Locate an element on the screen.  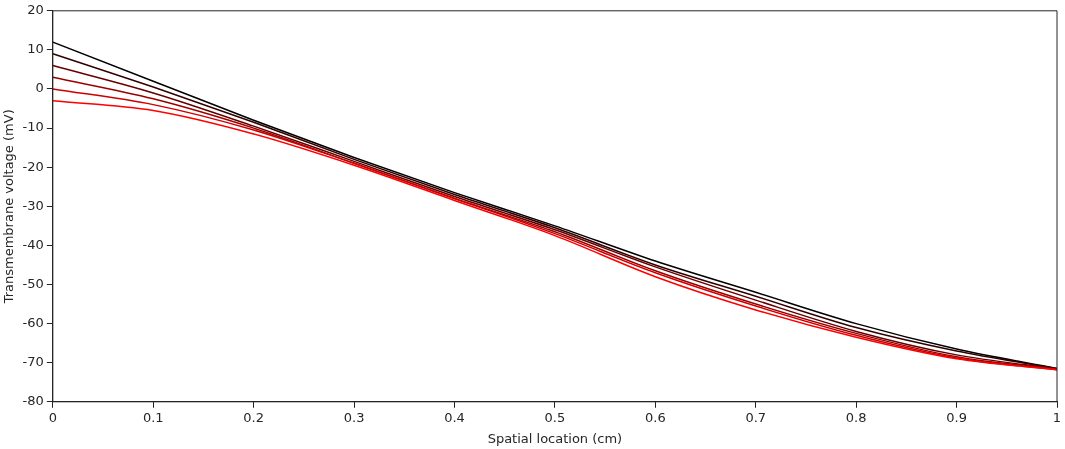
y-tick-label: -60 is located at coordinates (33, 322).